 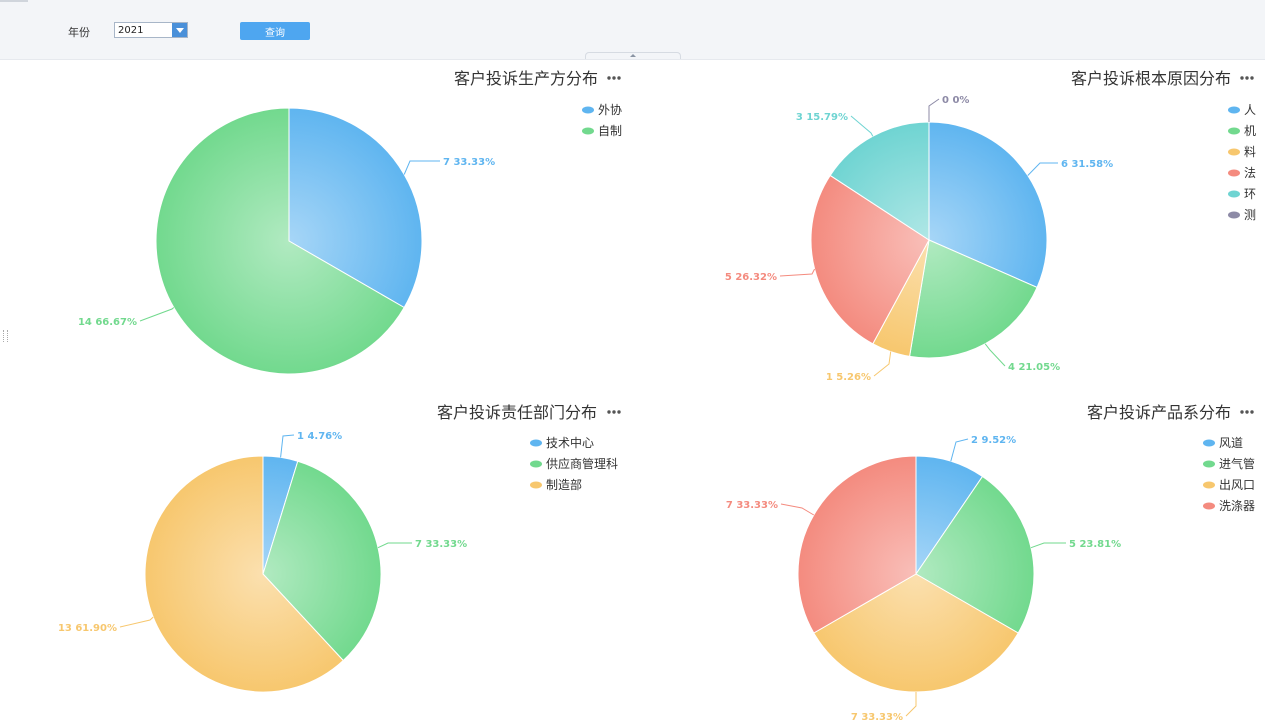 I want to click on legend-item: 制造部, so click(x=556, y=484).